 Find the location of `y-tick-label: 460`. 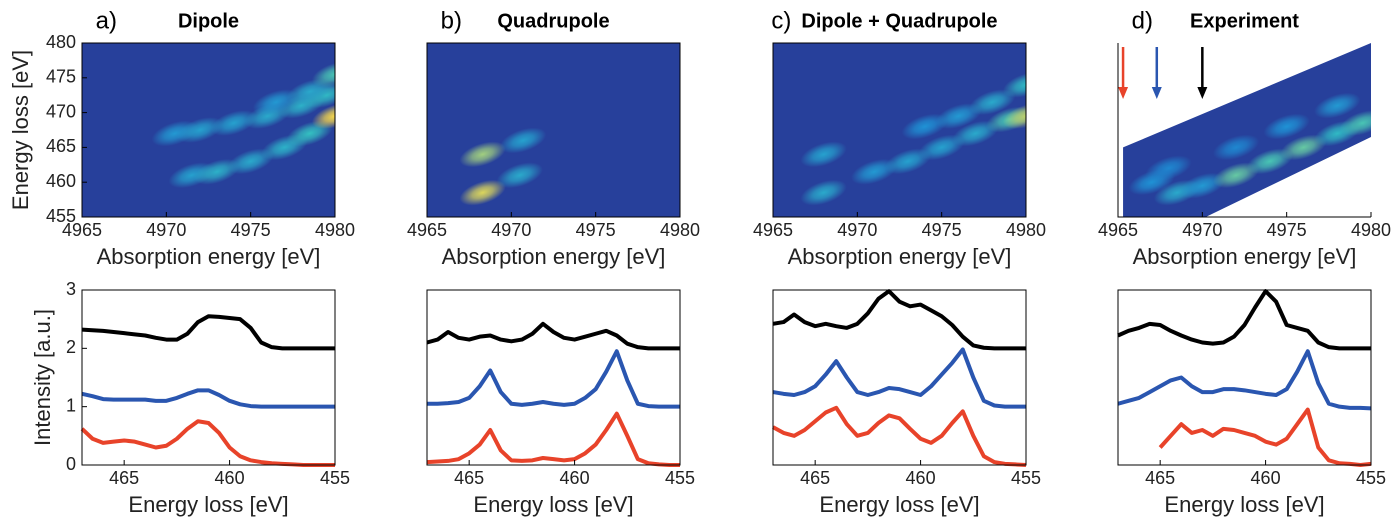

y-tick-label: 460 is located at coordinates (61, 181).